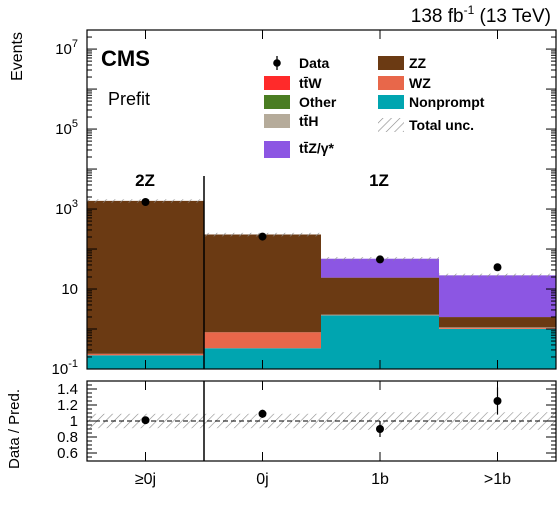  What do you see at coordinates (277, 83) in the screenshot?
I see `legend-swatch-ttw` at bounding box center [277, 83].